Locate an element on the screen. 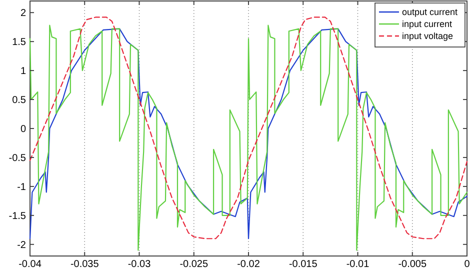 The height and width of the screenshot is (268, 474). x-tick-label: -0.035 is located at coordinates (85, 263).